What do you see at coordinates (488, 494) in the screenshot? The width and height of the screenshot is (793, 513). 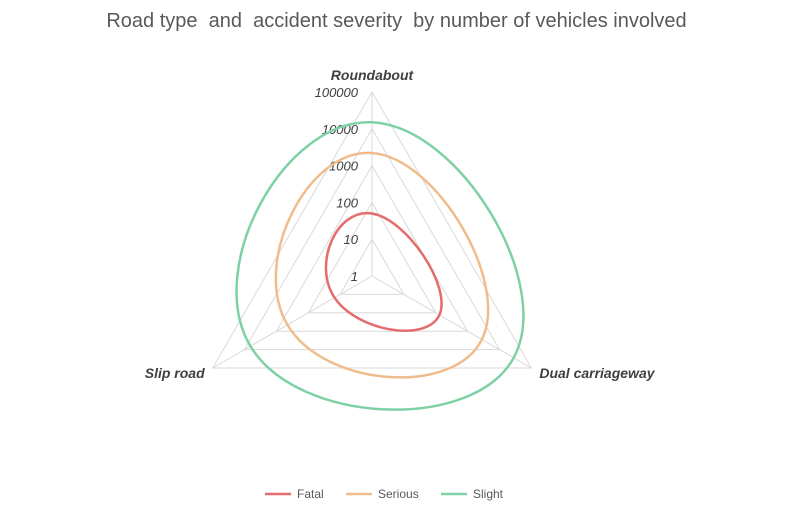 I see `legend-entry: Slight` at bounding box center [488, 494].